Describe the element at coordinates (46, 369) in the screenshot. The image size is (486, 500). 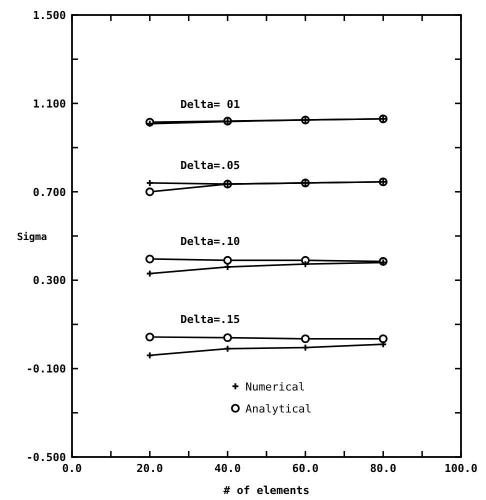
I see `y-tick-label: -0.100` at that location.